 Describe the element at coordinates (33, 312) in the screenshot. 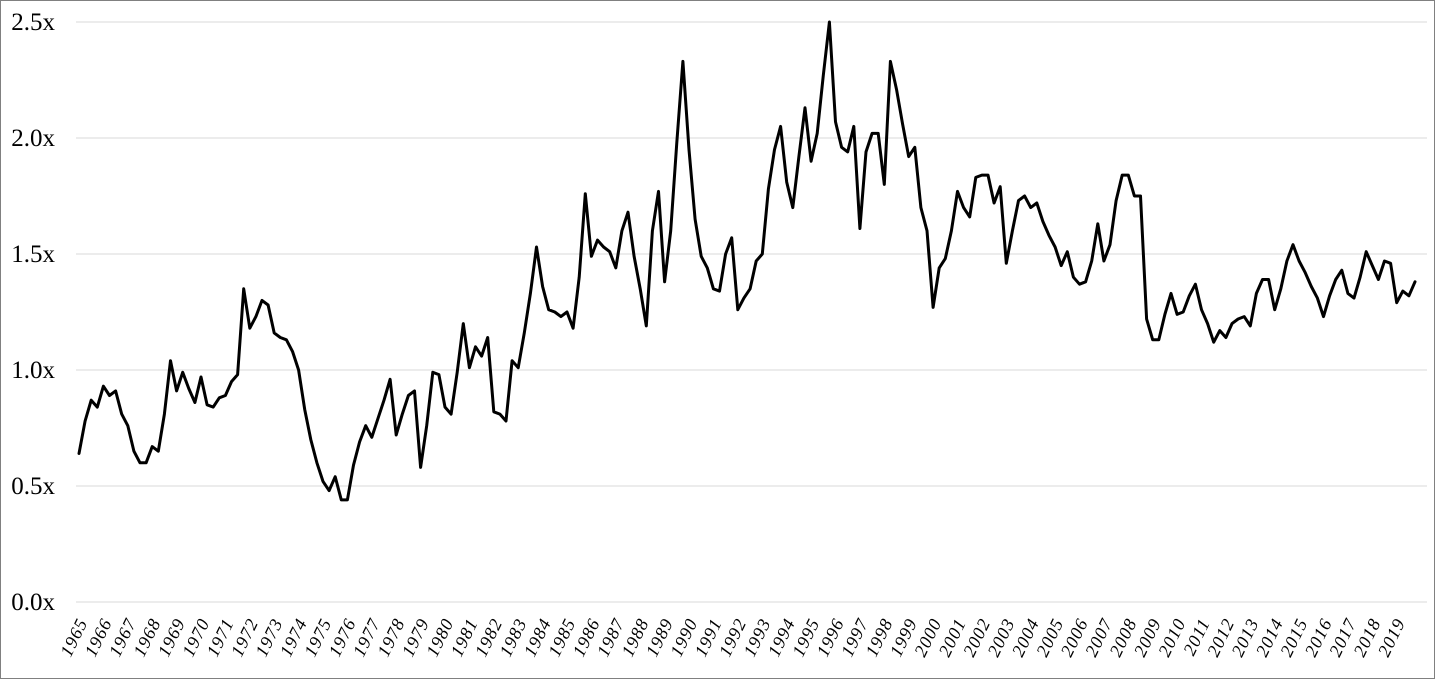

I see `y-axis-tick-labels: 0.0x 0.5x 1.0x 1.5x 2.0x 2.5x` at that location.